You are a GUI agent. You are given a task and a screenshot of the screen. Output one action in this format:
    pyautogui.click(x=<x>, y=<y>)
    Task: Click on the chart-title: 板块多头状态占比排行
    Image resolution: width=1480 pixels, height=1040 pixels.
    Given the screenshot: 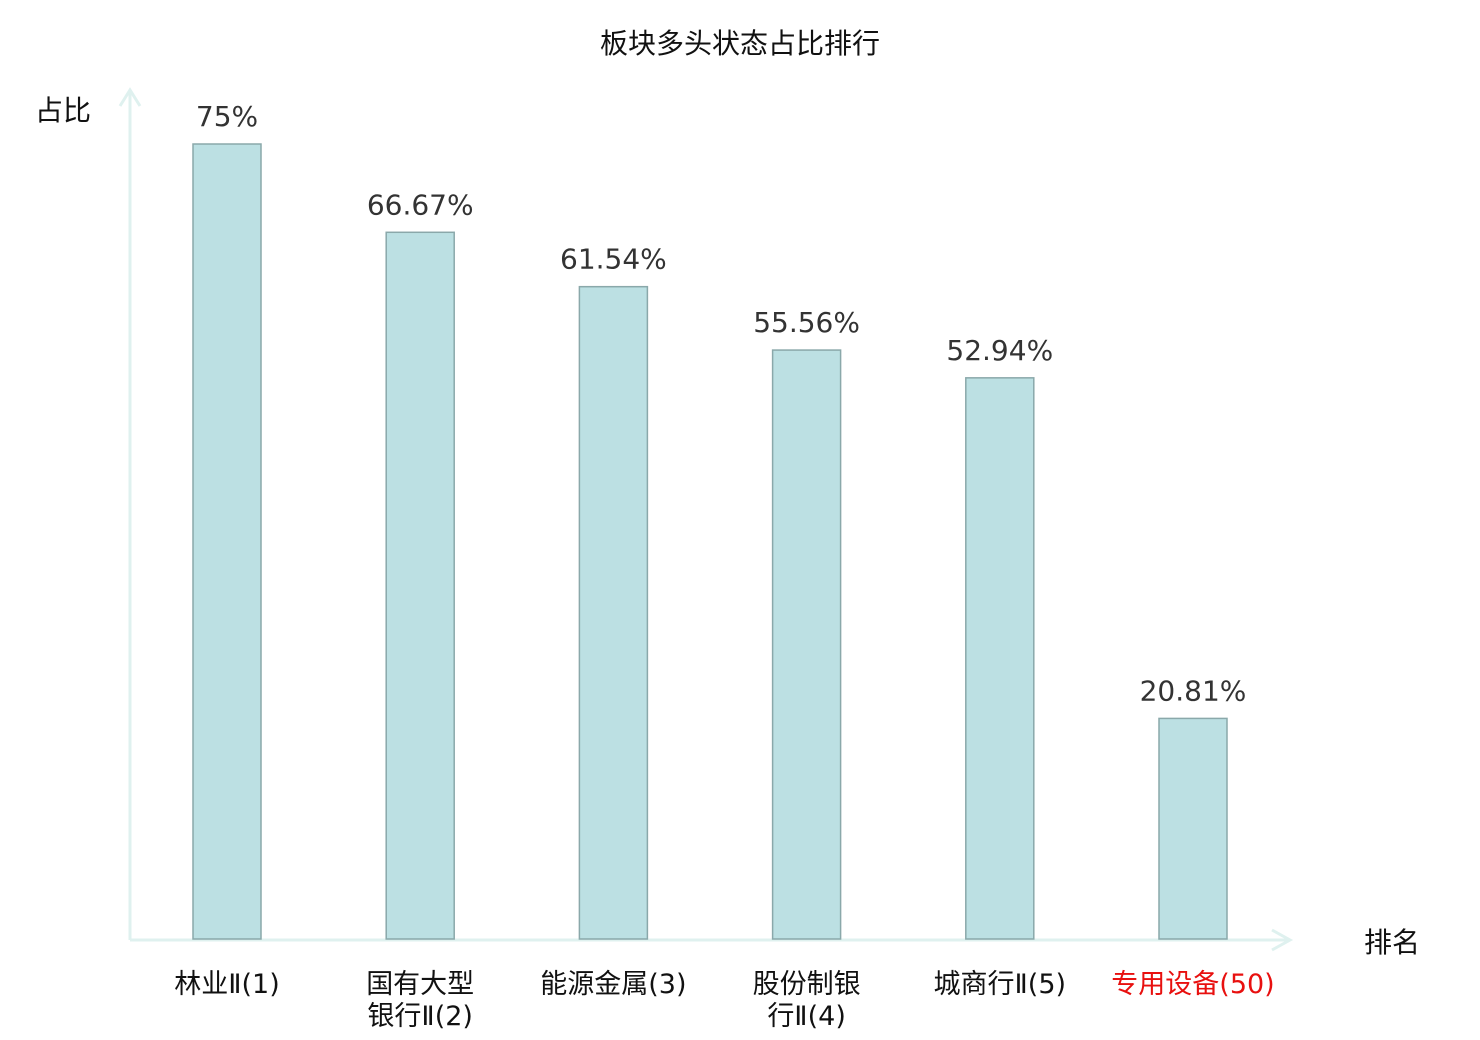 What is the action you would take?
    pyautogui.click(x=740, y=43)
    